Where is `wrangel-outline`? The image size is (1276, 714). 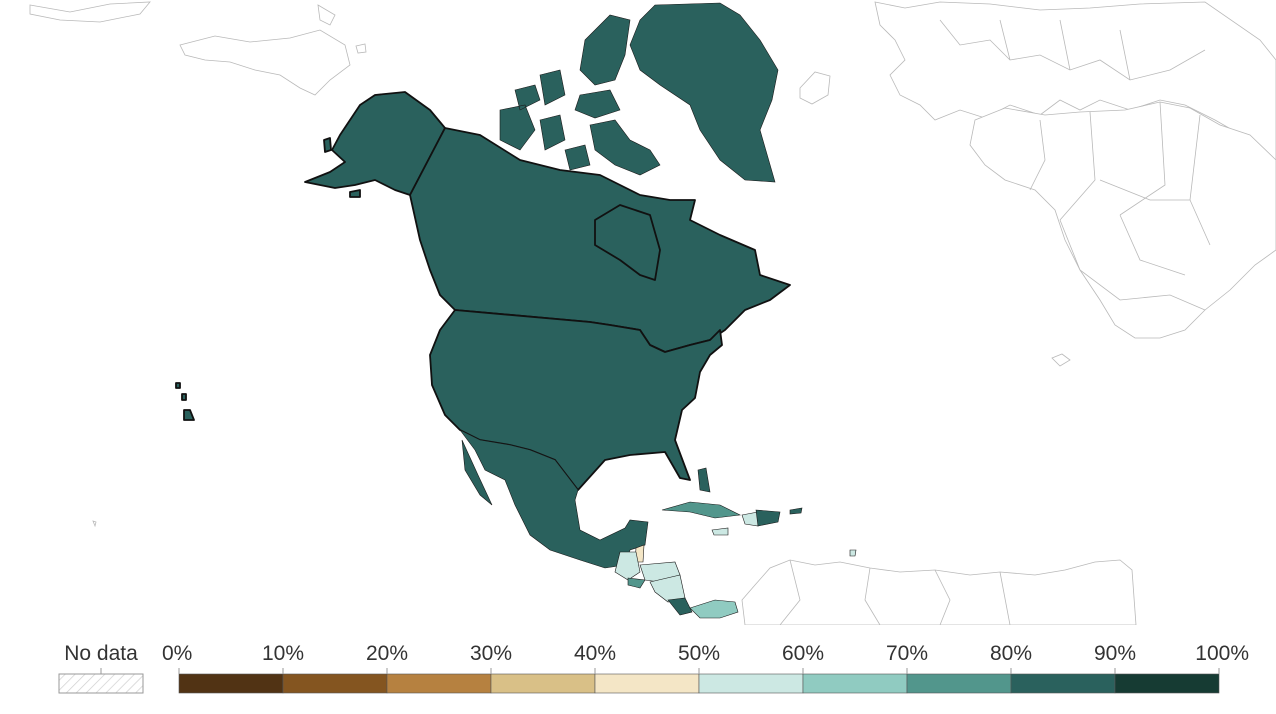
wrangel-outline is located at coordinates (326, 15).